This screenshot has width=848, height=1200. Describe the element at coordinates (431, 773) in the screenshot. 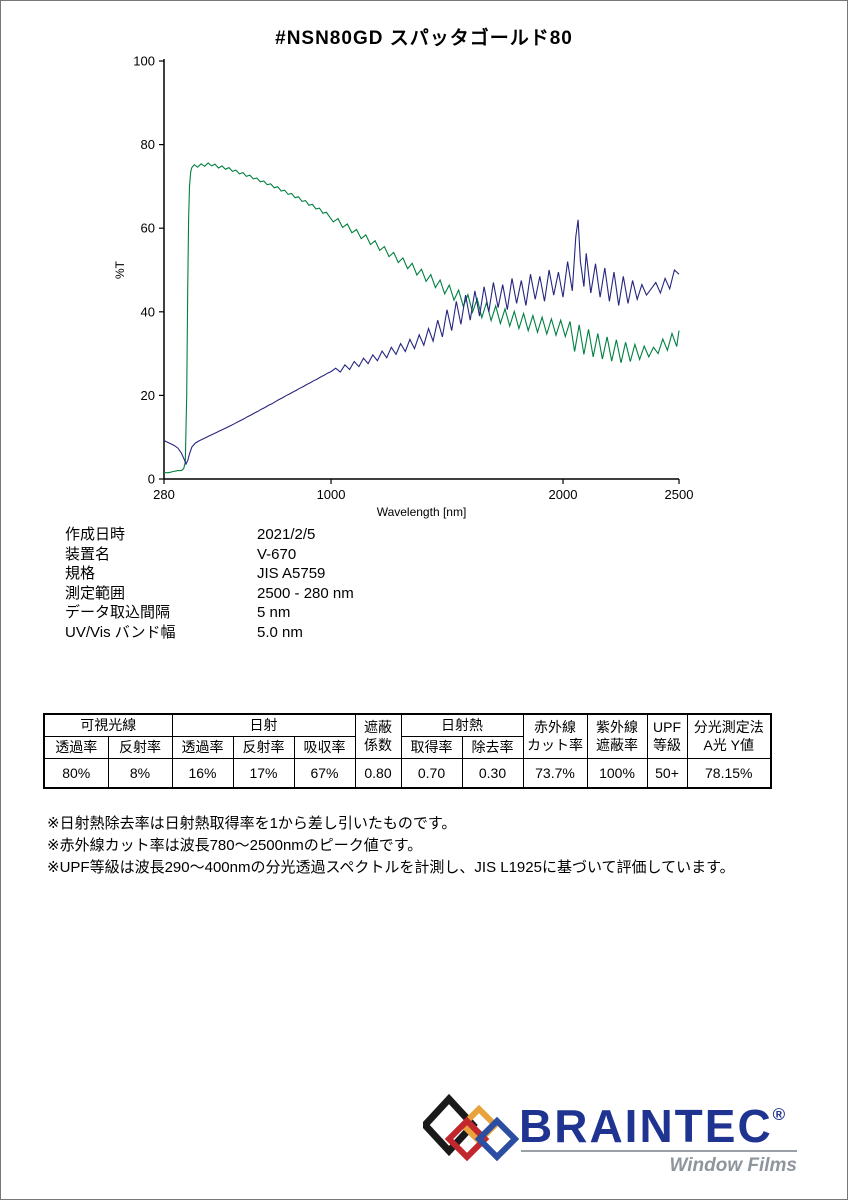

I see `table-value-cell: 0.70` at that location.